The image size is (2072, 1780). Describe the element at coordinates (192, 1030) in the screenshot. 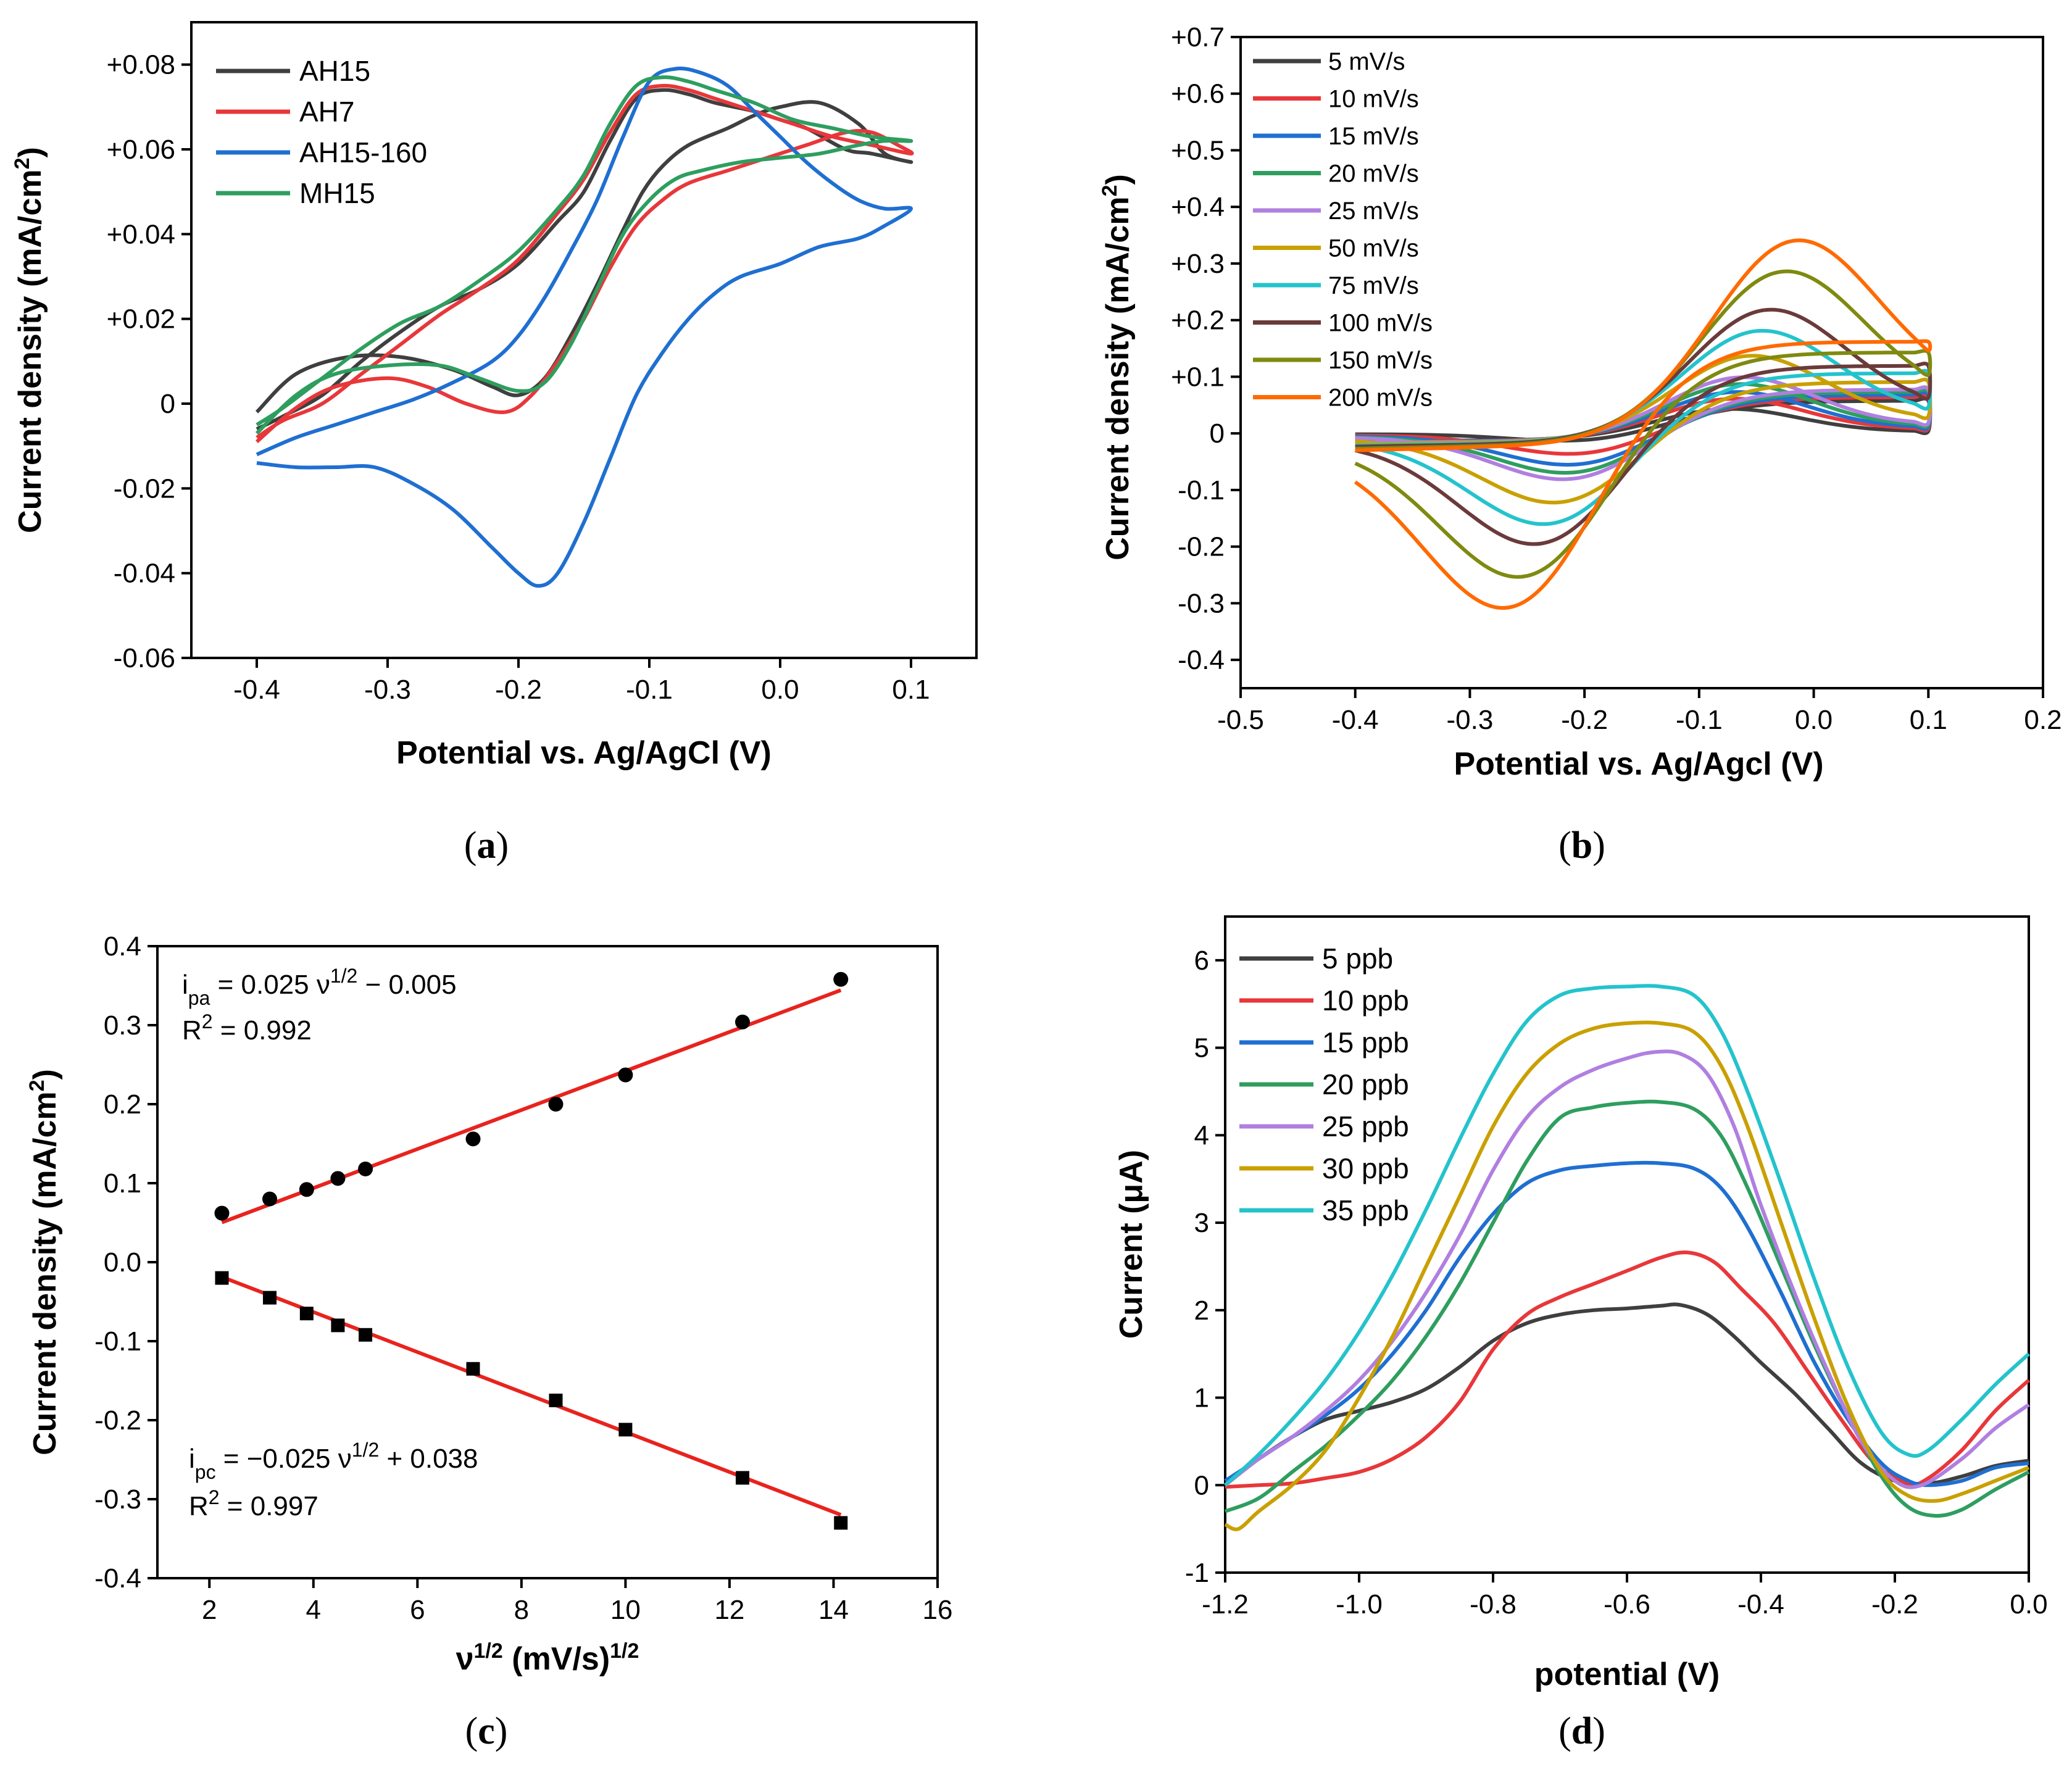

I see `ipa-r2-r: R` at that location.